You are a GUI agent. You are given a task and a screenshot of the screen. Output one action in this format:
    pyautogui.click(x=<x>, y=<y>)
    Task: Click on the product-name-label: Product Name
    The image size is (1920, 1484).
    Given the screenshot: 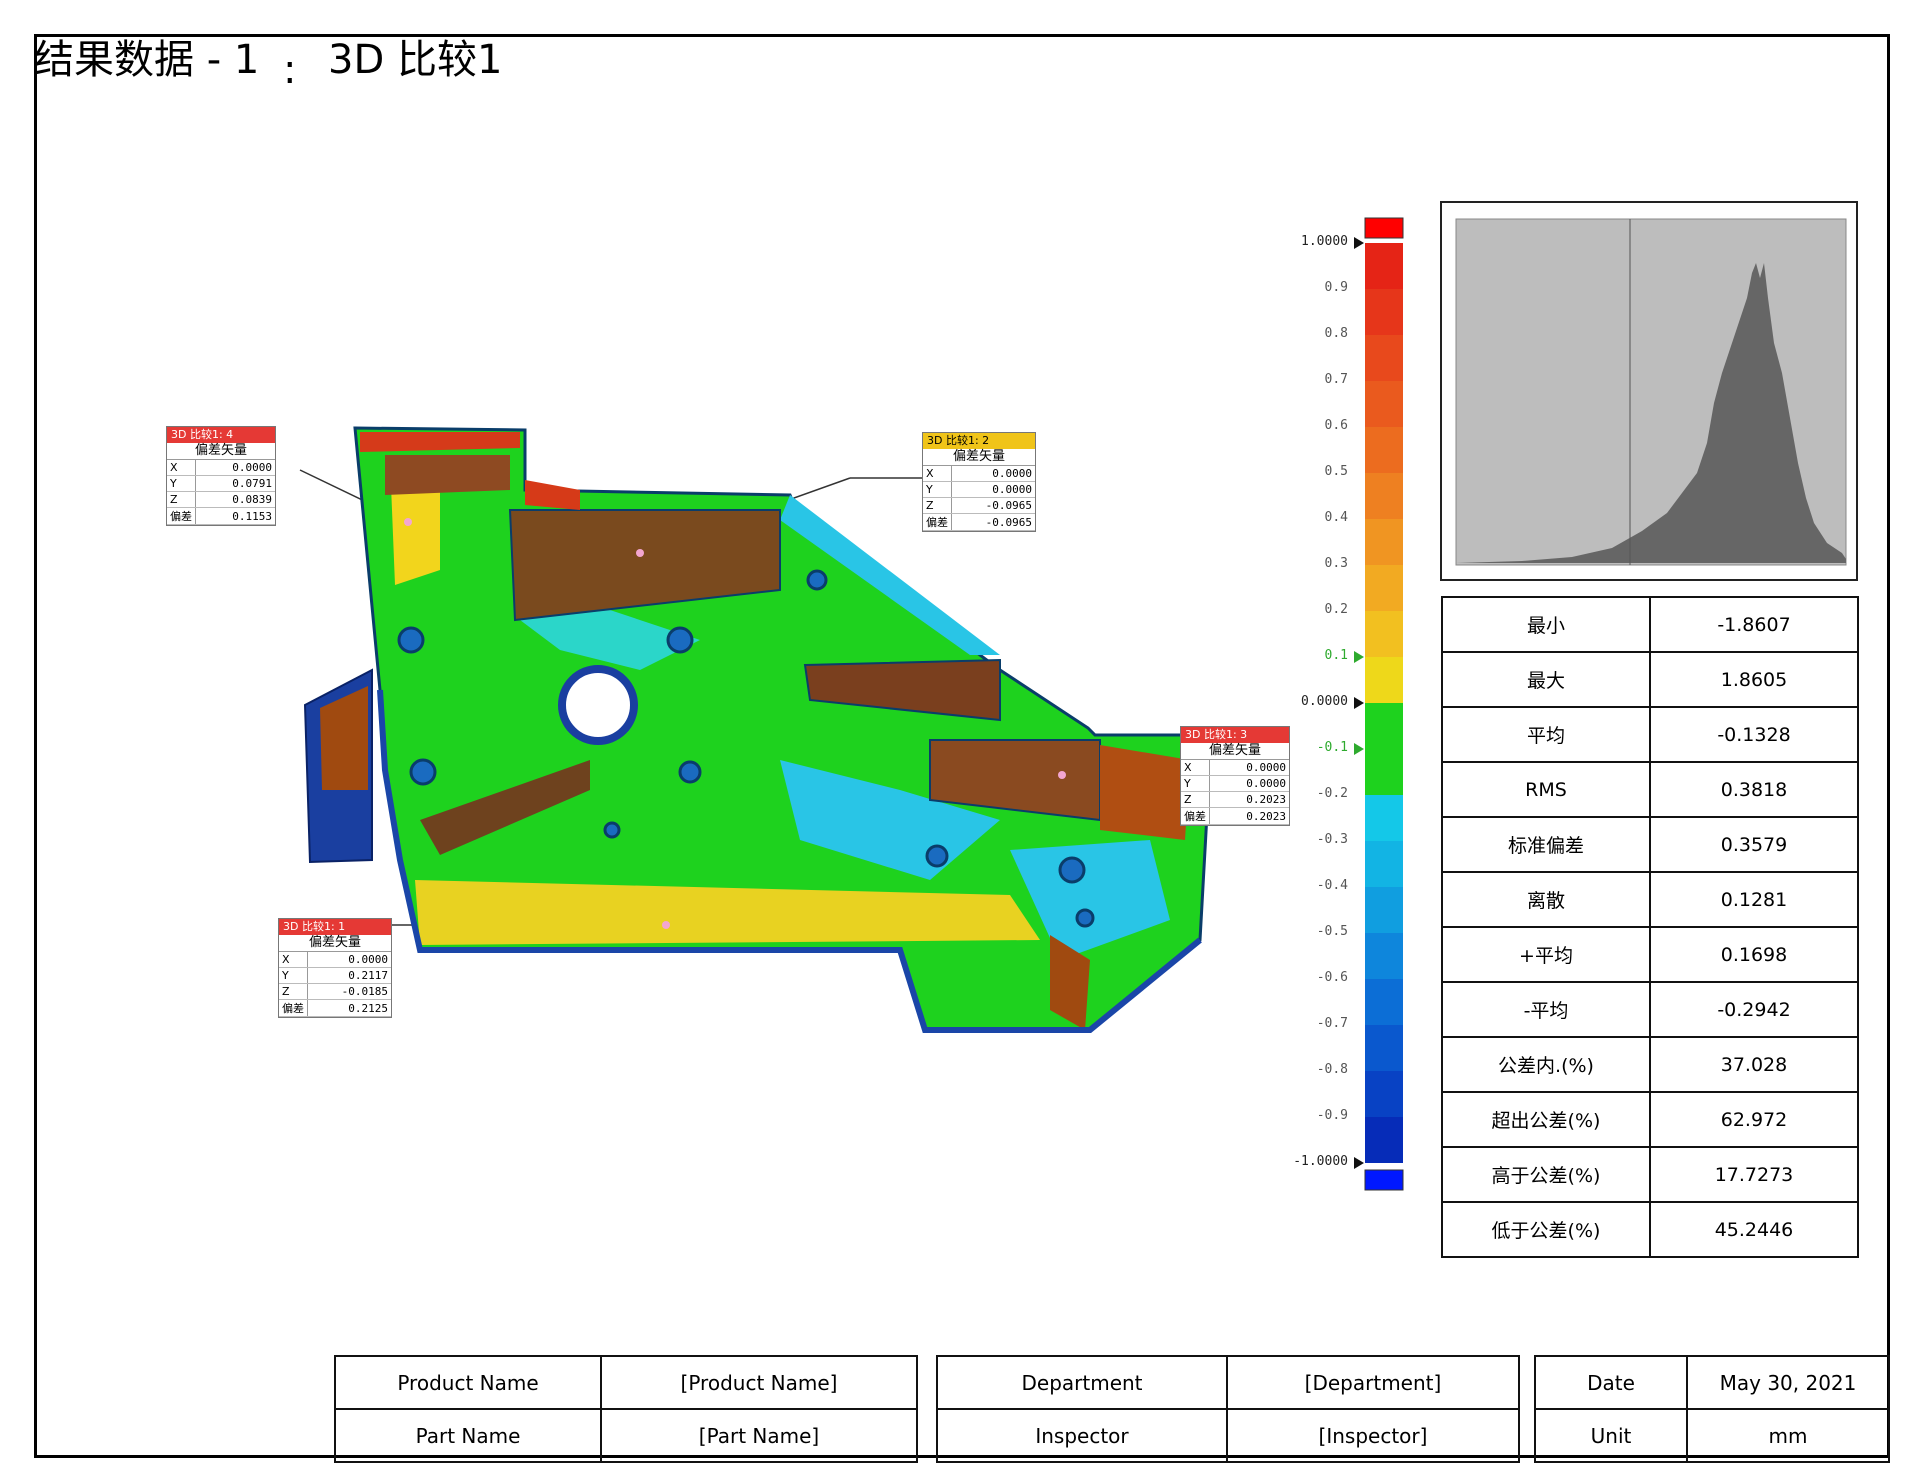 What is the action you would take?
    pyautogui.click(x=468, y=1382)
    